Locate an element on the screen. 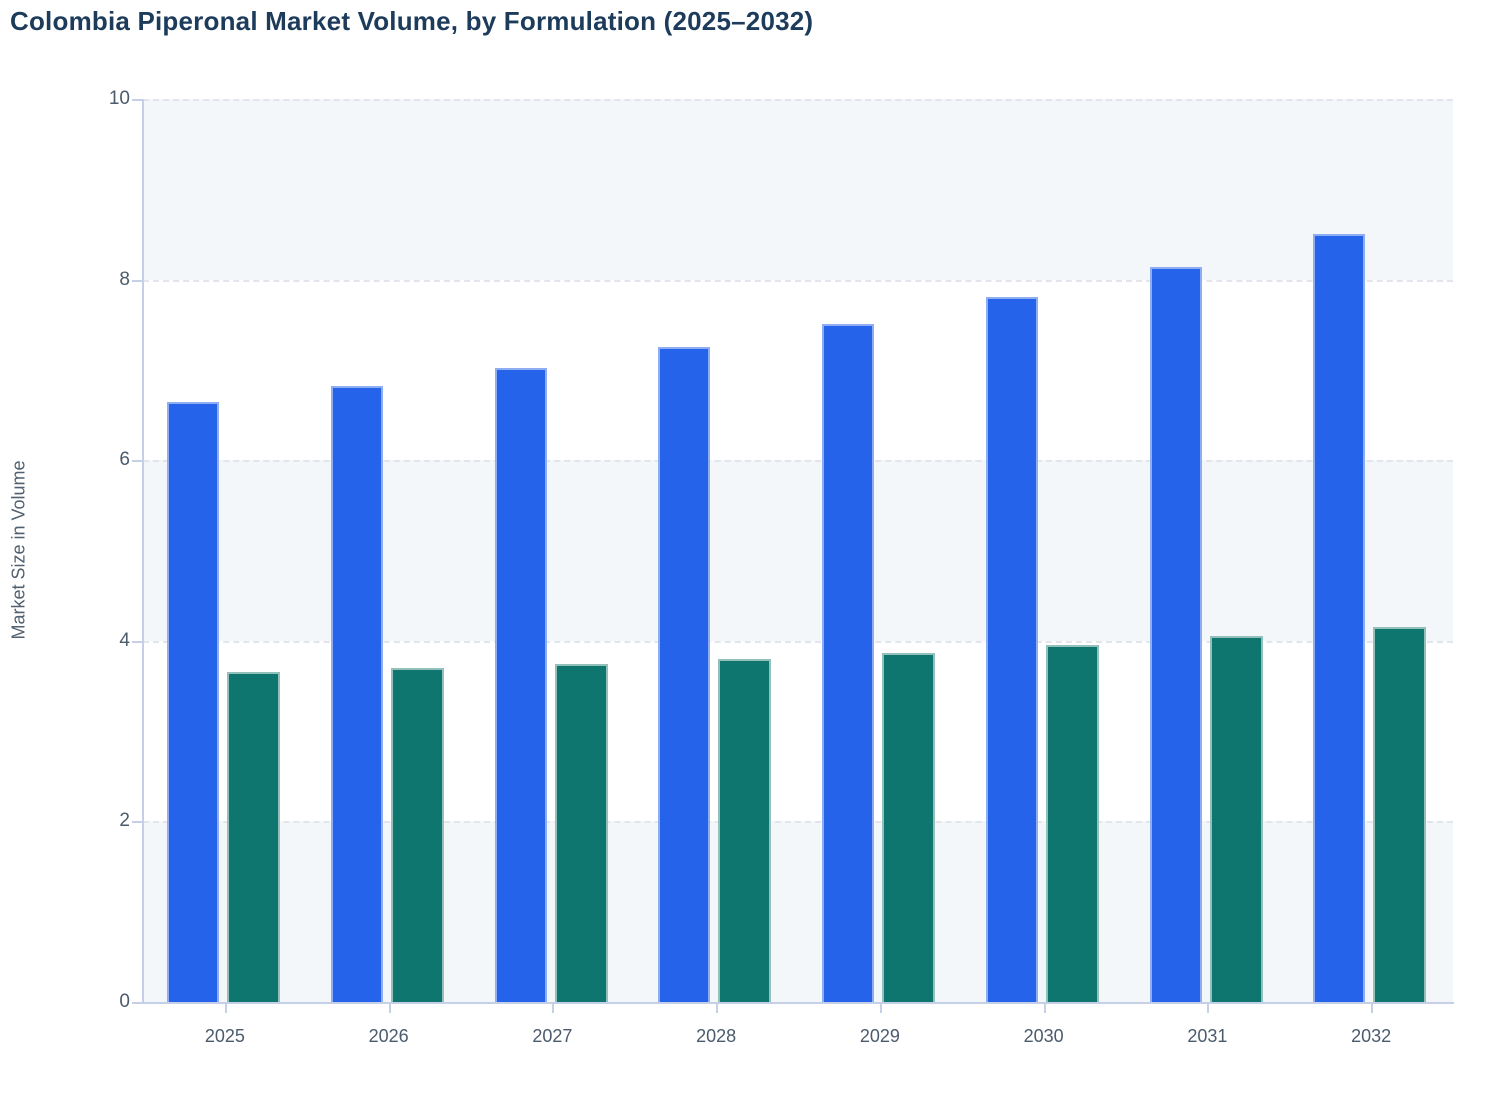 This screenshot has width=1508, height=1120. y-axis-tick-label: 8 is located at coordinates (124, 279).